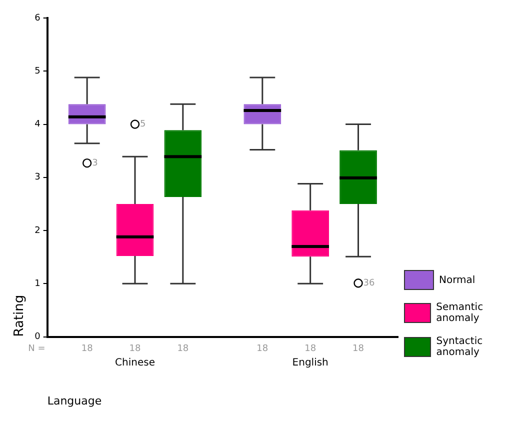 This screenshot has height=427, width=528. Describe the element at coordinates (135, 362) in the screenshot. I see `x-tick-label: Chinese` at that location.